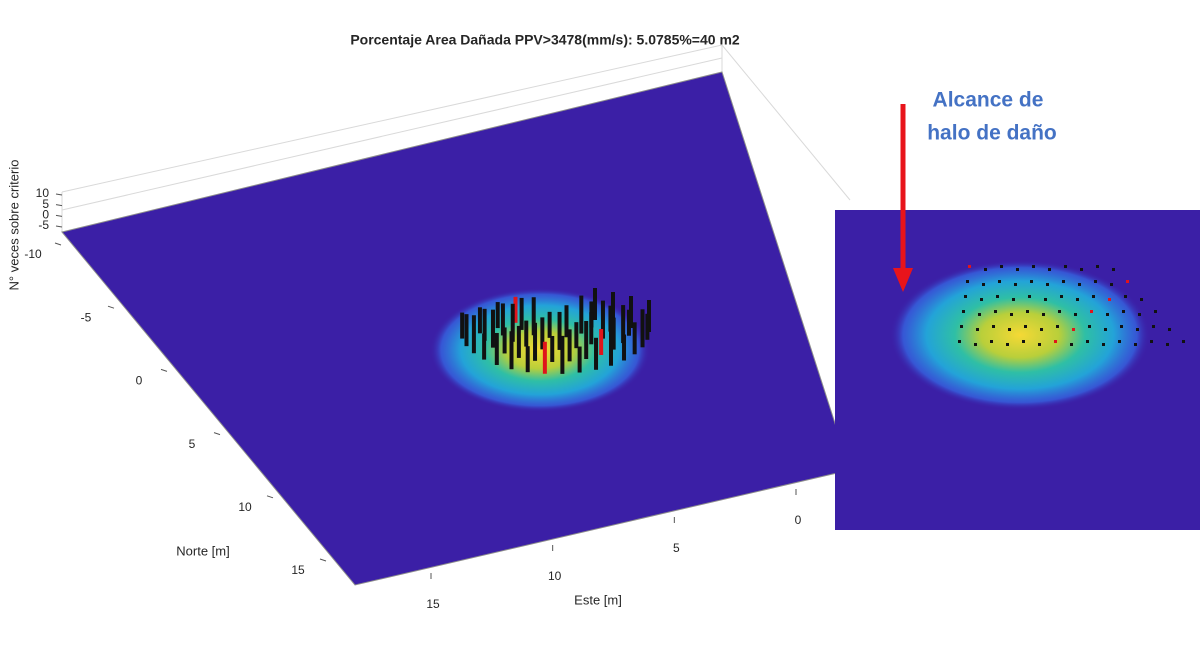 Image resolution: width=1200 pixels, height=660 pixels. I want to click on x-tick-label: 0, so click(798, 520).